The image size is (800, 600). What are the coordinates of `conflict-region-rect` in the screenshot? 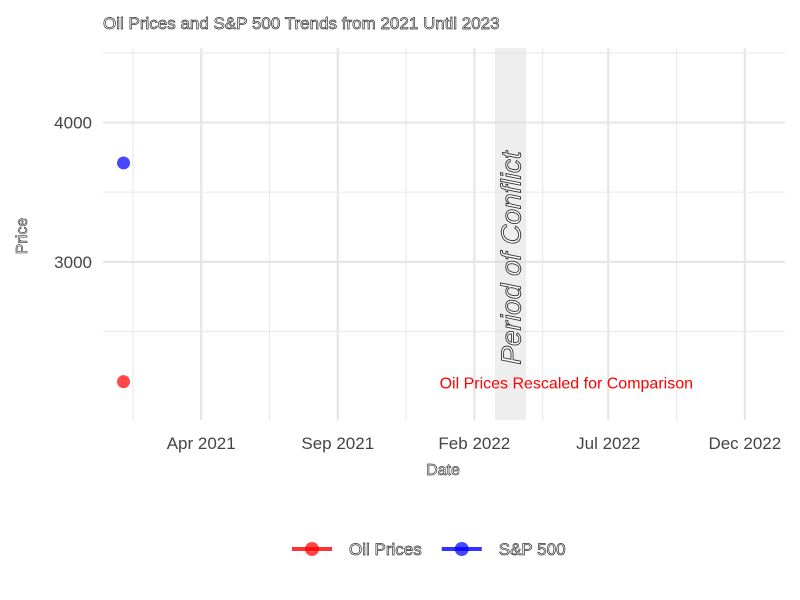 It's located at (510, 234).